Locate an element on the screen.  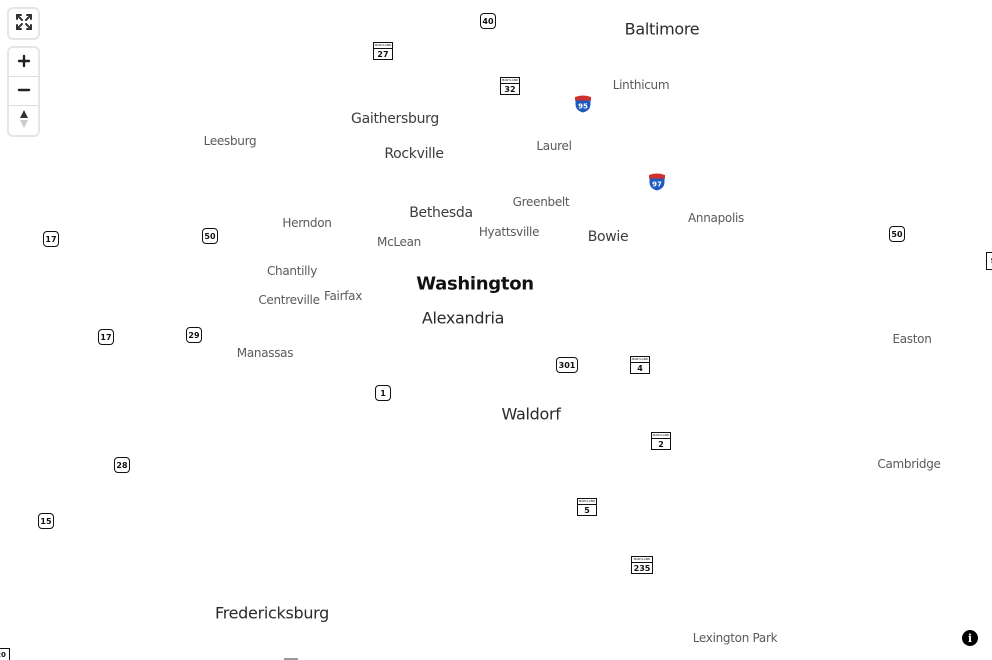
navigation-control is located at coordinates (23, 91).